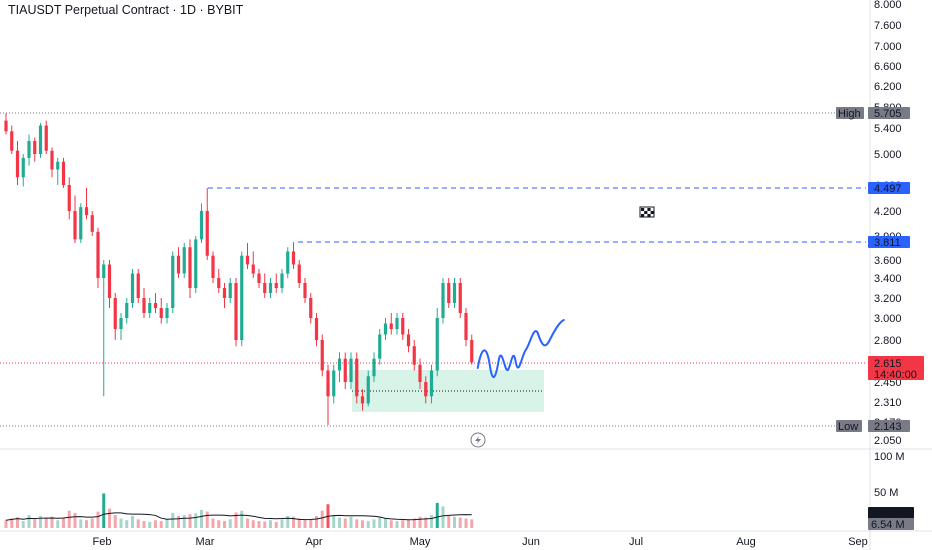 The width and height of the screenshot is (932, 550). I want to click on price-axis-tick: 3.400, so click(888, 279).